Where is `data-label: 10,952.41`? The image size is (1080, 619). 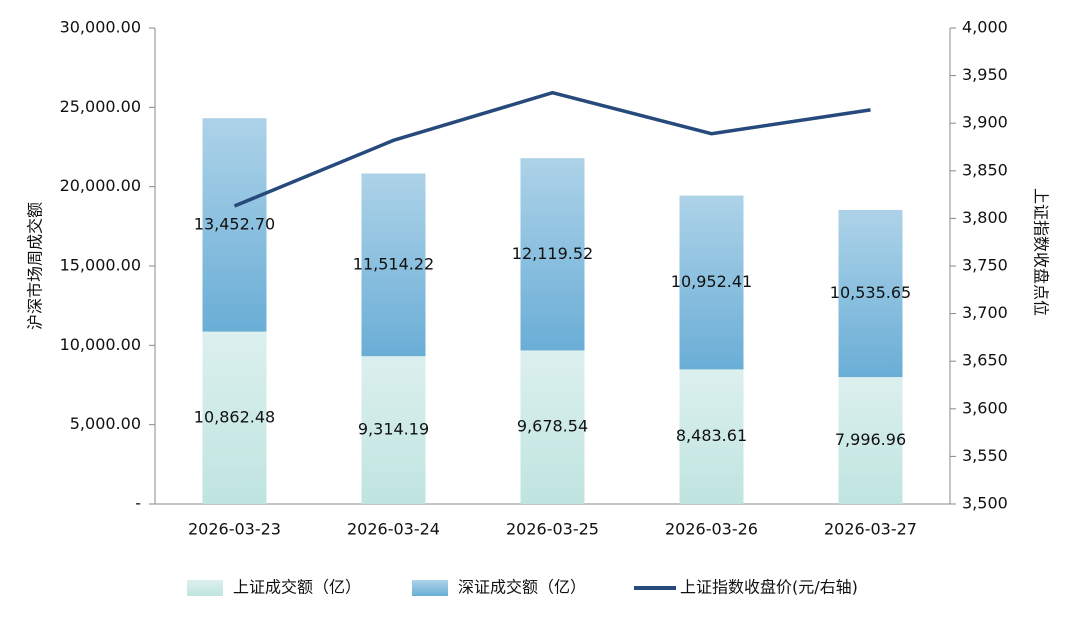 data-label: 10,952.41 is located at coordinates (711, 281).